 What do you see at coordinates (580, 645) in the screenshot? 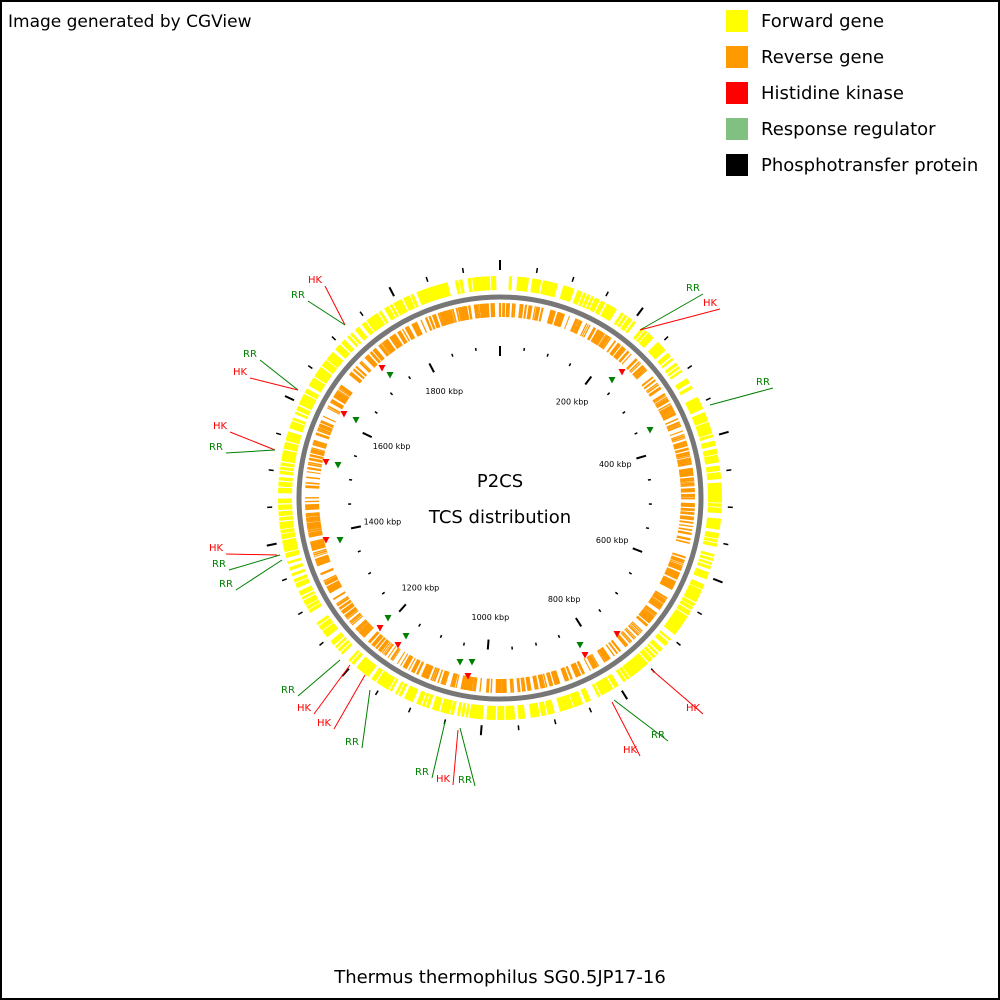
I see `tcs-marker` at bounding box center [580, 645].